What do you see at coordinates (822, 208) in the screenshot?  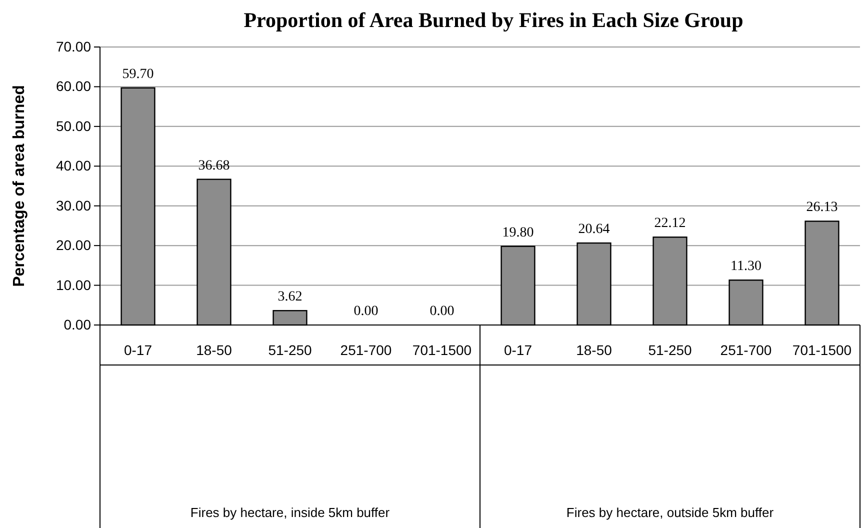 I see `data-label: 26.13` at bounding box center [822, 208].